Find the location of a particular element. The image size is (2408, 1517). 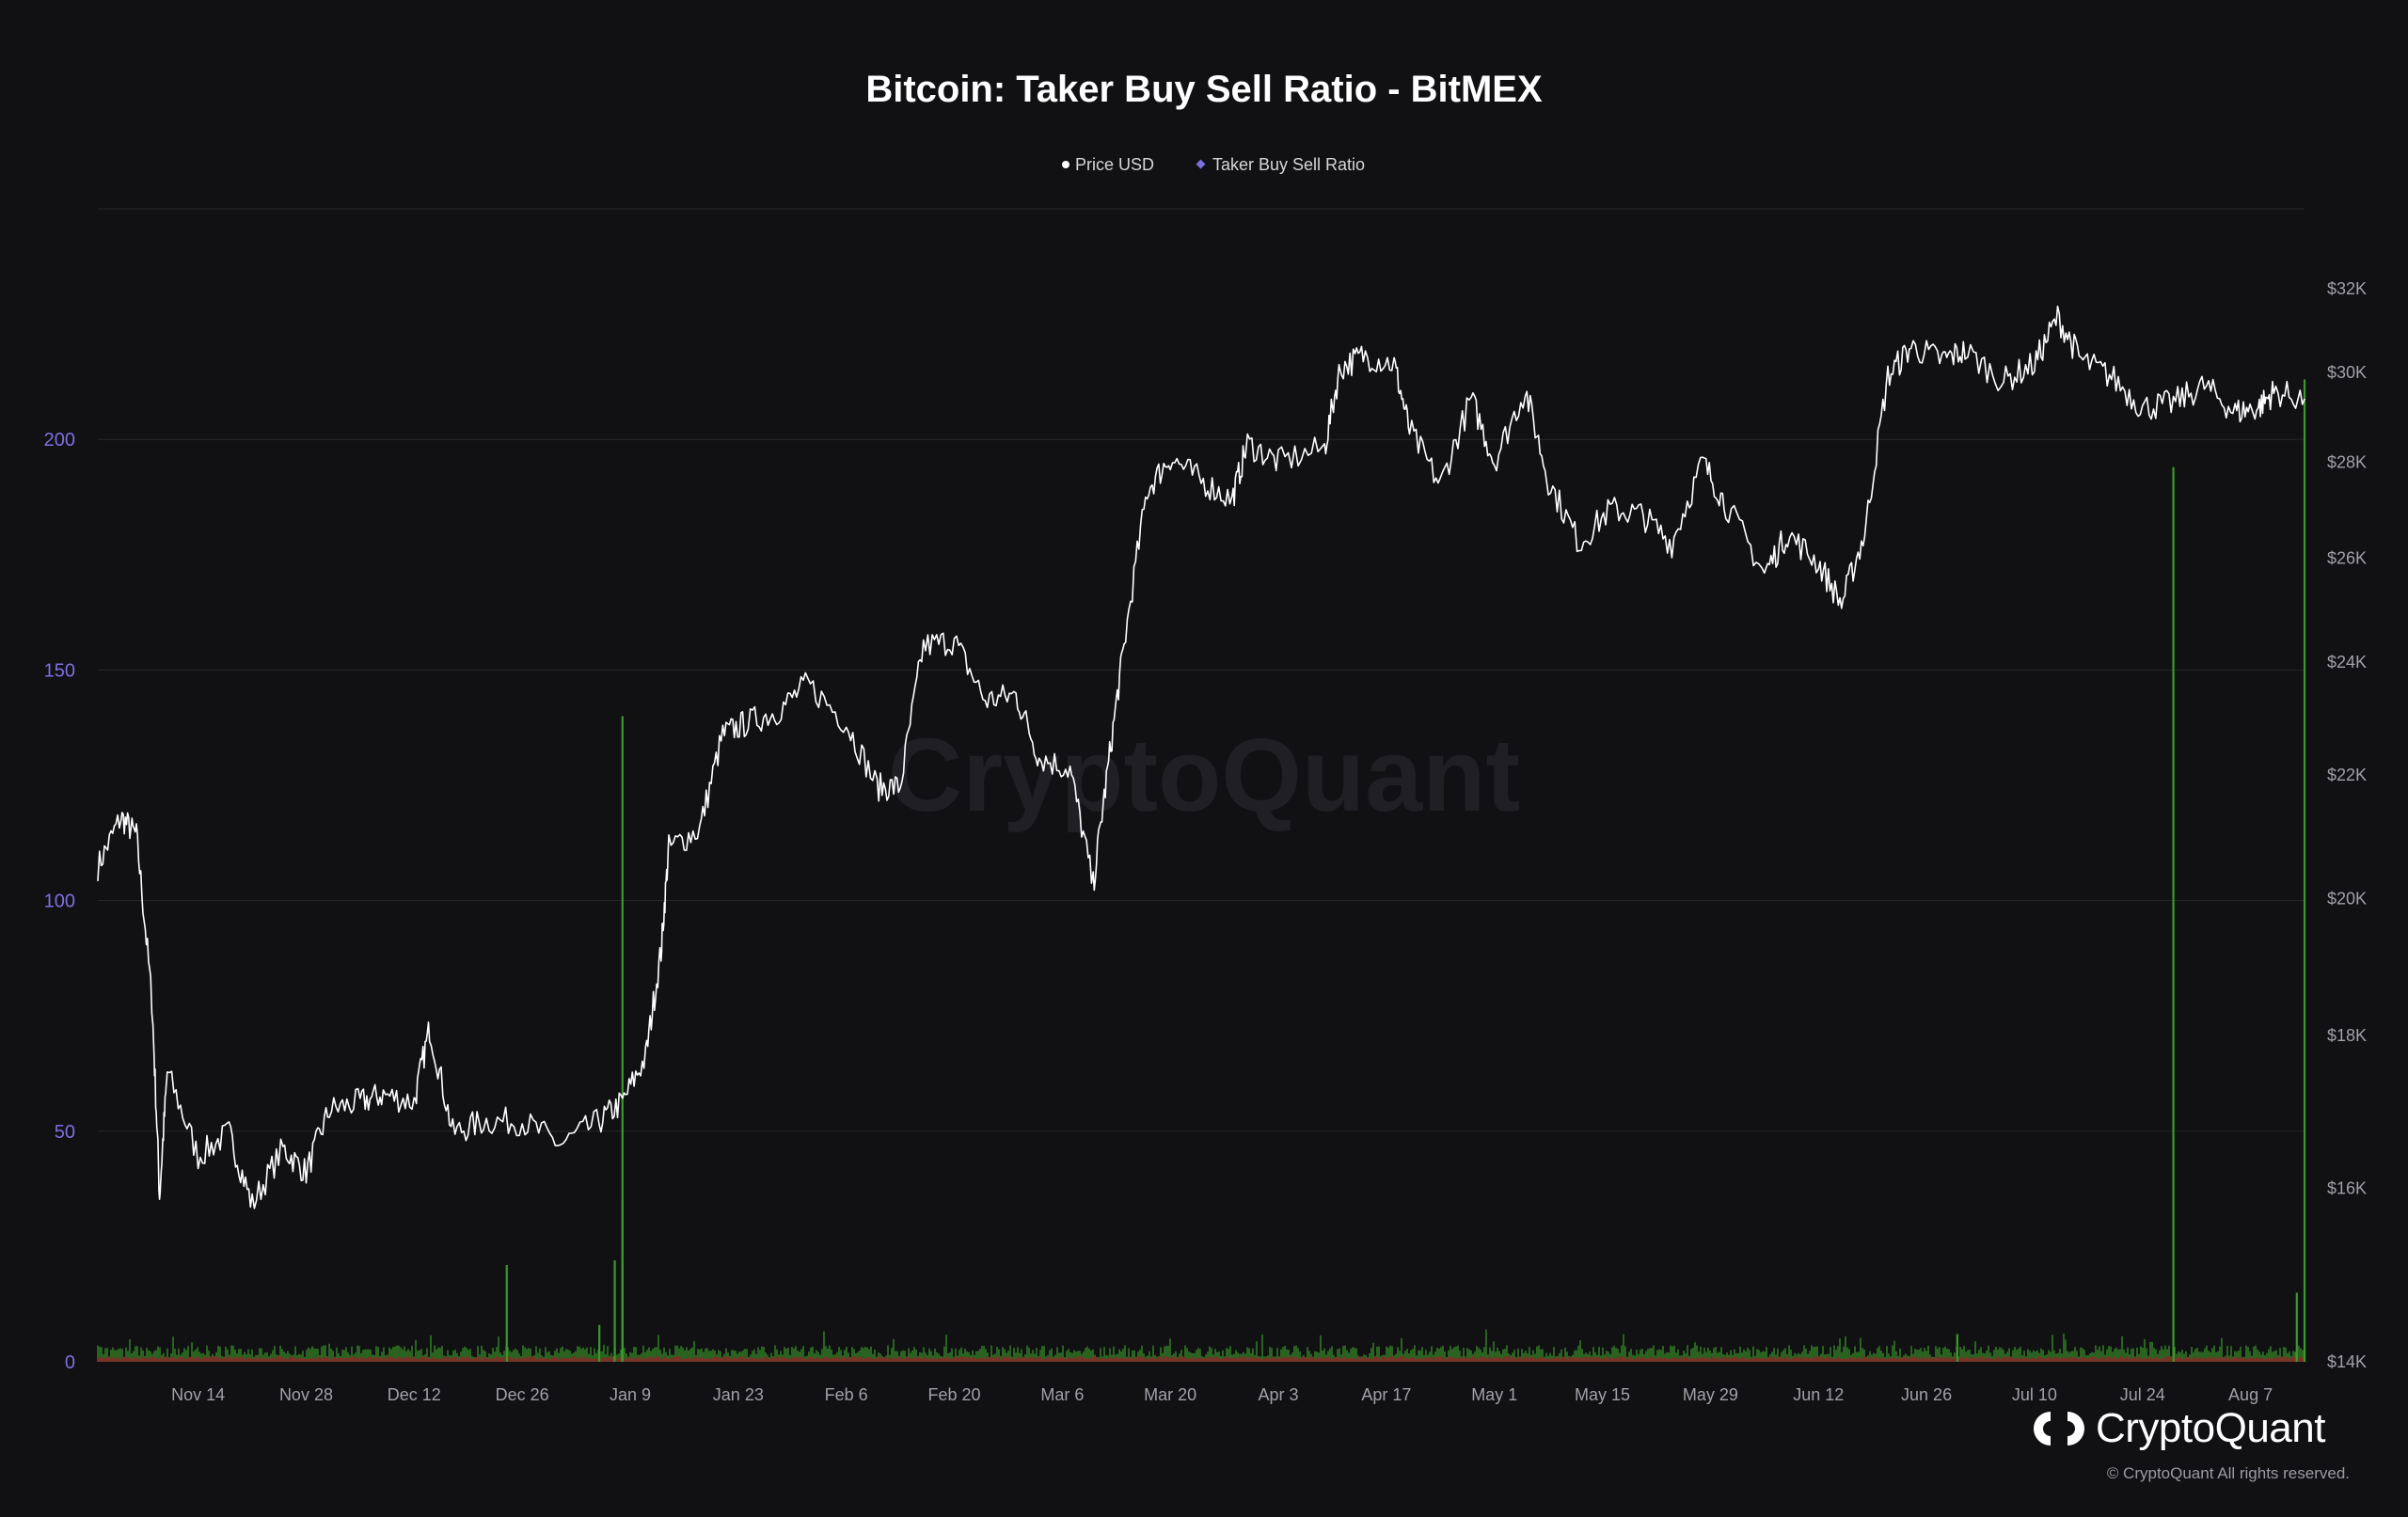

x-tick-label: Nov 28 is located at coordinates (306, 1394).